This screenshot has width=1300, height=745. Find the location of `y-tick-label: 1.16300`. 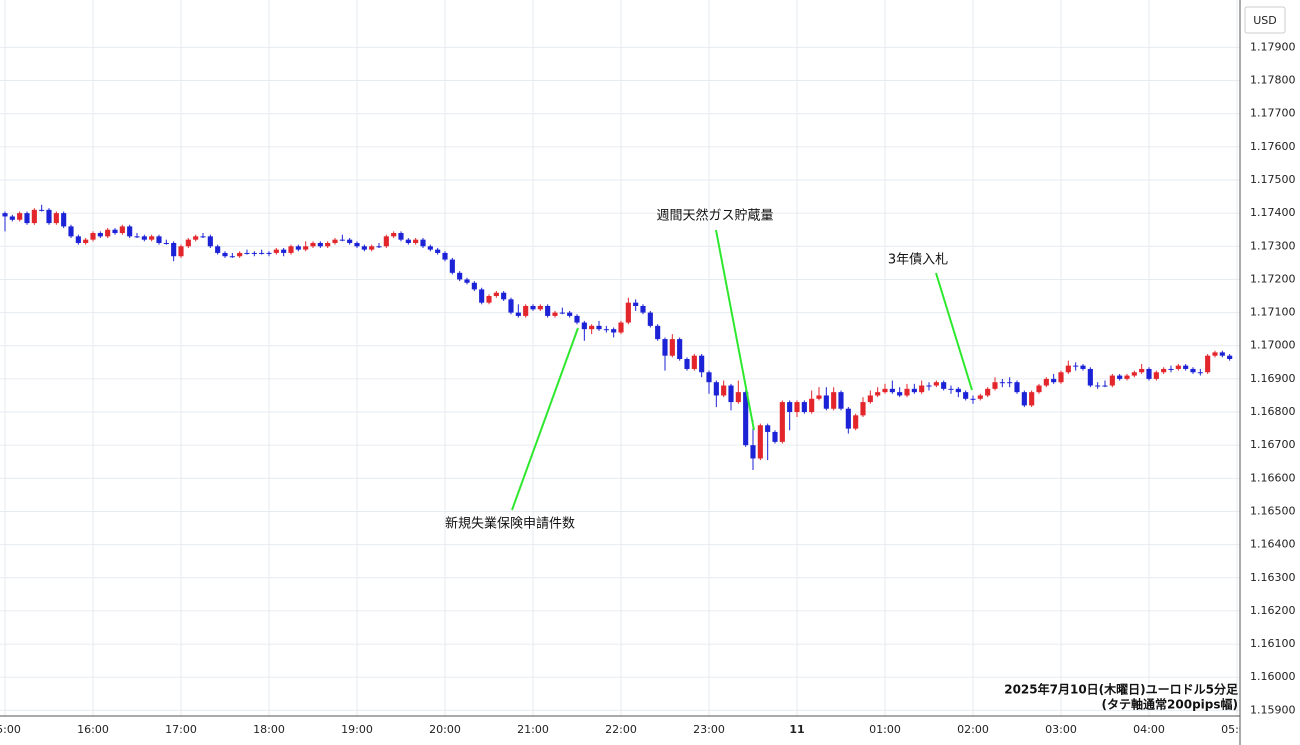

y-tick-label: 1.16300 is located at coordinates (1273, 577).